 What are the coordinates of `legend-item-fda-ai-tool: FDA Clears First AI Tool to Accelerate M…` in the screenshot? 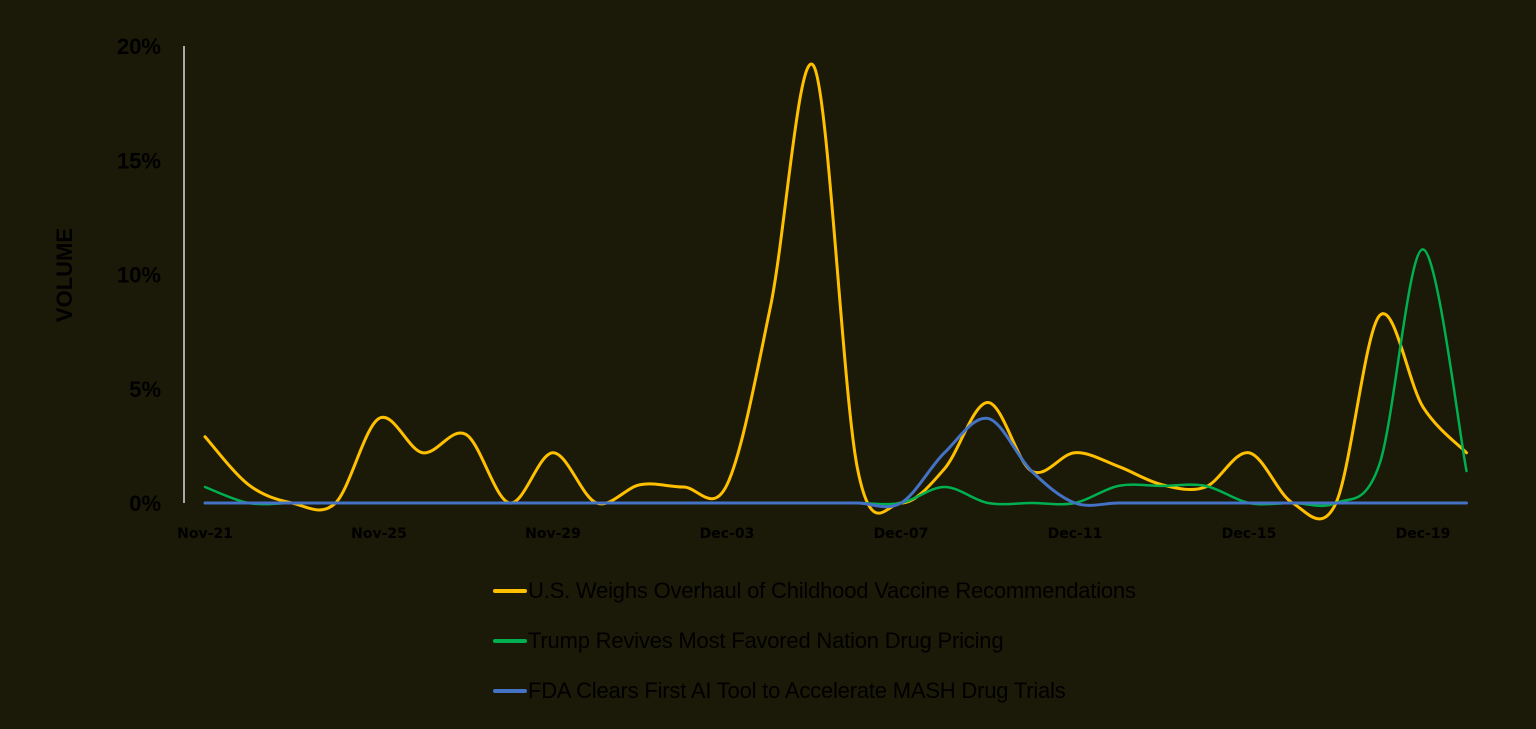 It's located at (814, 691).